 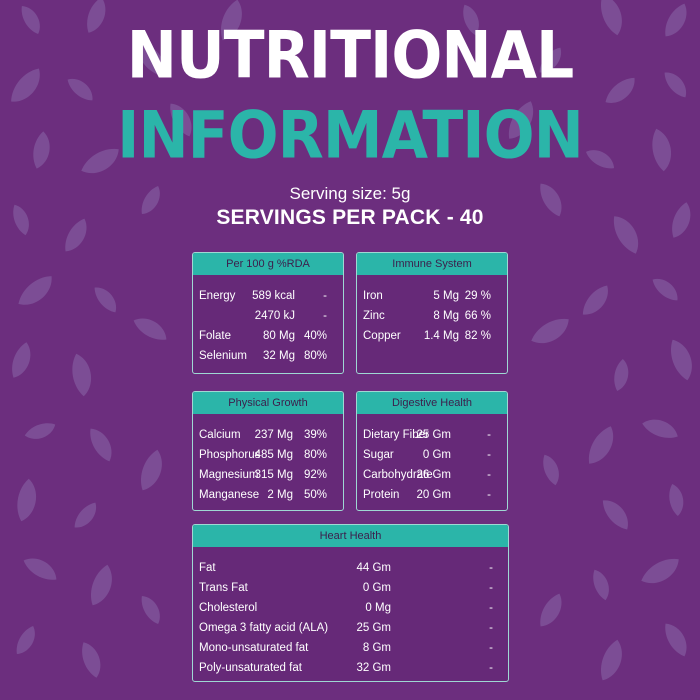 I want to click on nutrient-rda: 39%, so click(x=315, y=435).